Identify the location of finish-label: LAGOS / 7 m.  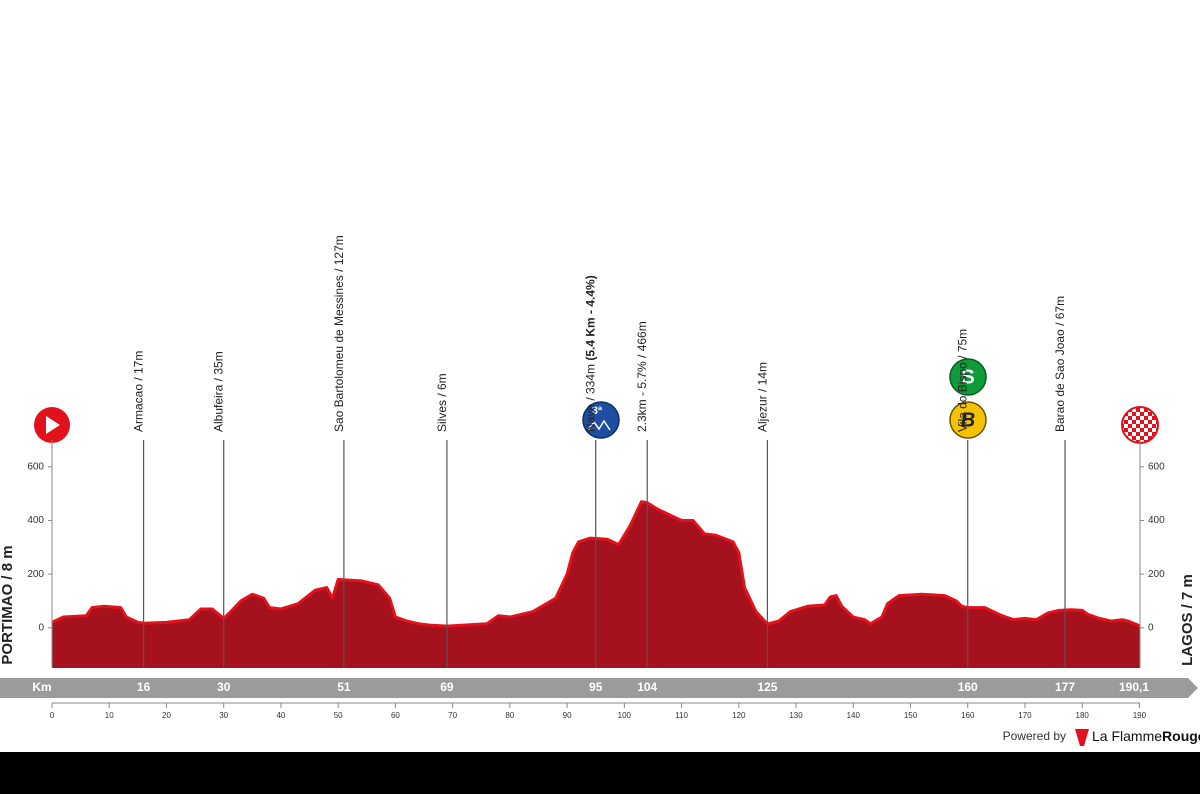
(1187, 620).